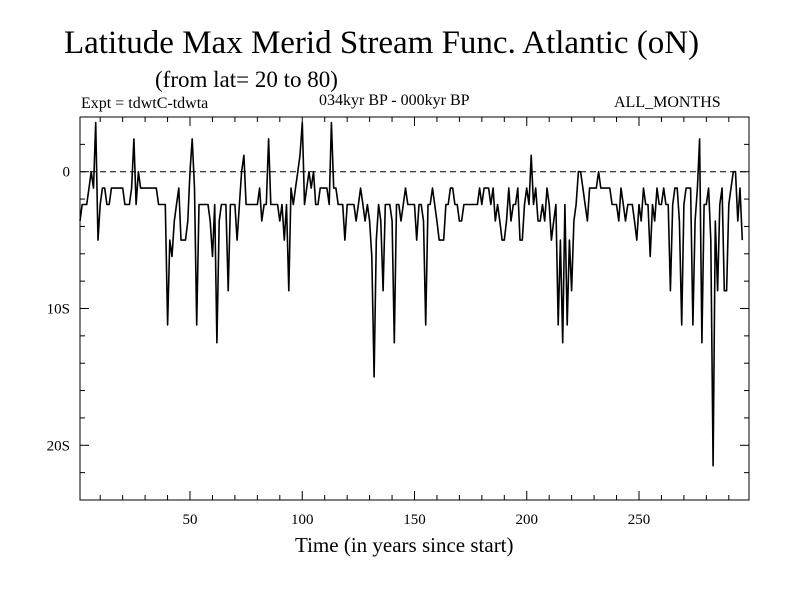 This screenshot has height=600, width=800. What do you see at coordinates (639, 520) in the screenshot?
I see `x-tick-label: 250` at bounding box center [639, 520].